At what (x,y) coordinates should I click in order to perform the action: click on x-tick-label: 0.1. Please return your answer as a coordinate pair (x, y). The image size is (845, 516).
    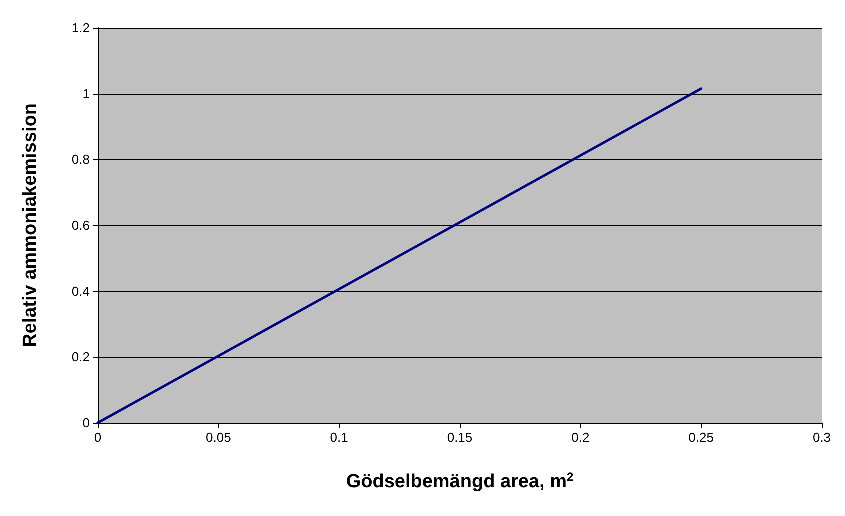
    Looking at the image, I should click on (339, 437).